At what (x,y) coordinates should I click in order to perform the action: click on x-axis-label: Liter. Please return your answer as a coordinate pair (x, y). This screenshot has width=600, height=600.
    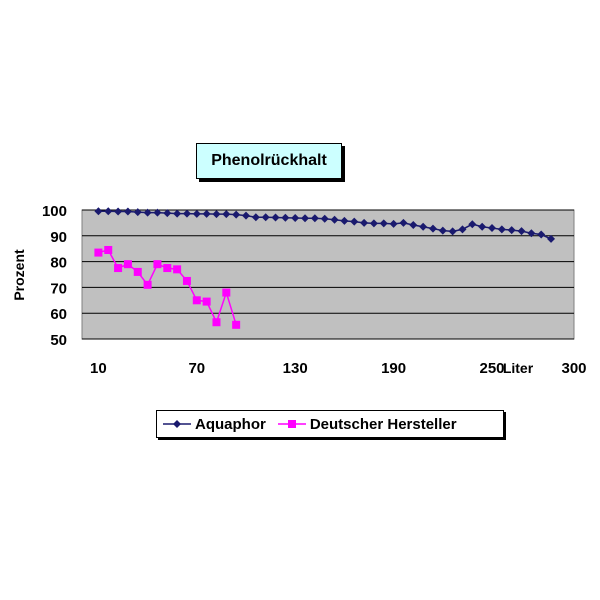
    Looking at the image, I should click on (518, 368).